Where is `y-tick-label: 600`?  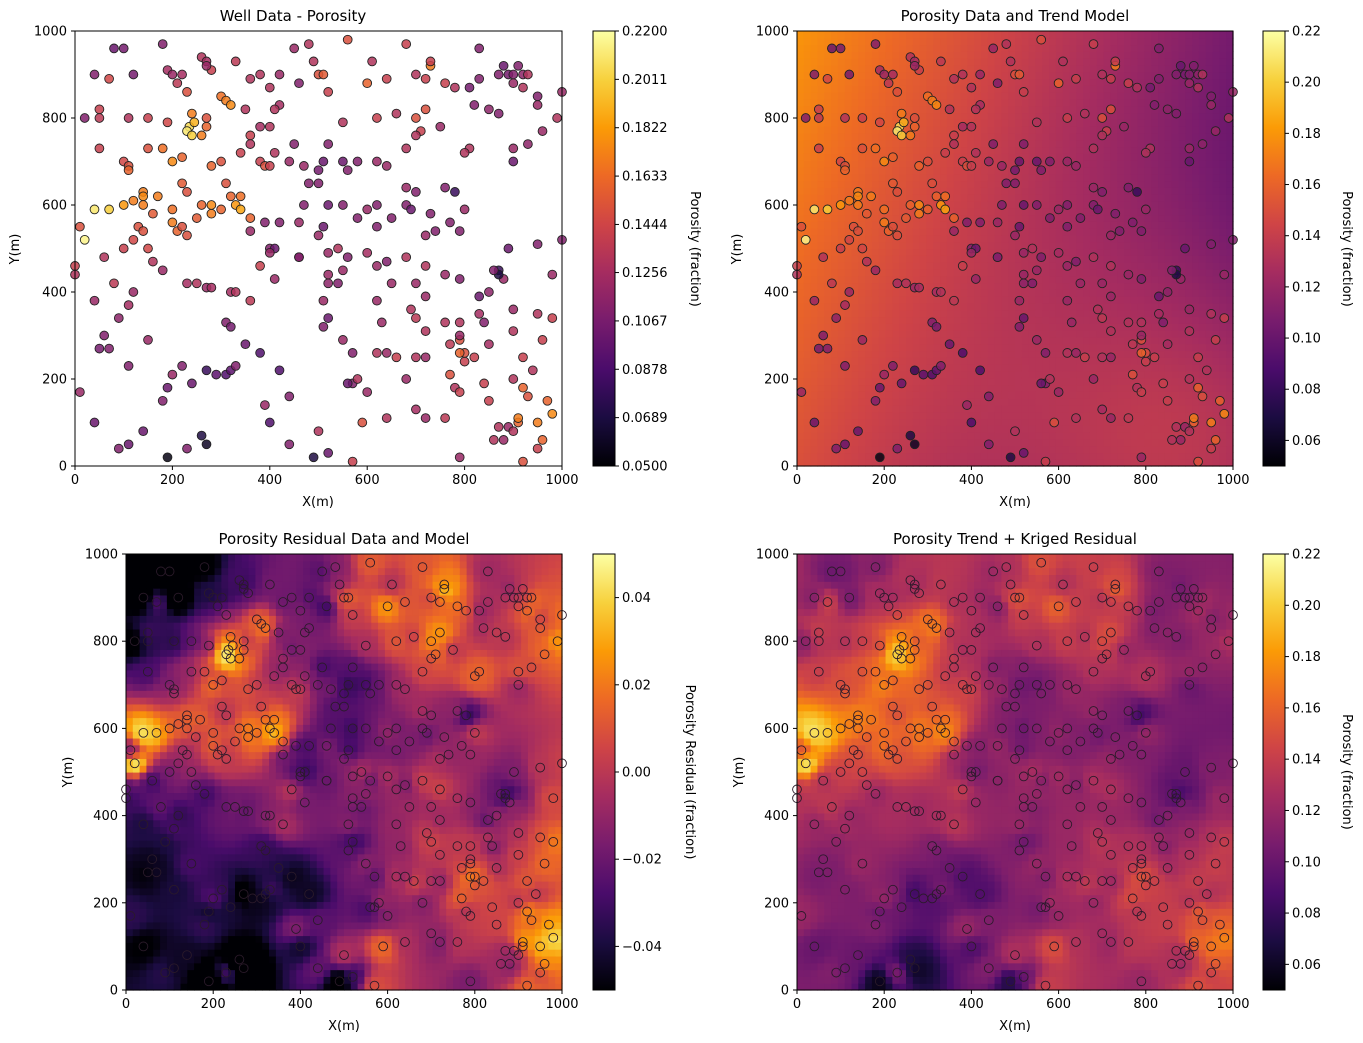
y-tick-label: 600 is located at coordinates (54, 206).